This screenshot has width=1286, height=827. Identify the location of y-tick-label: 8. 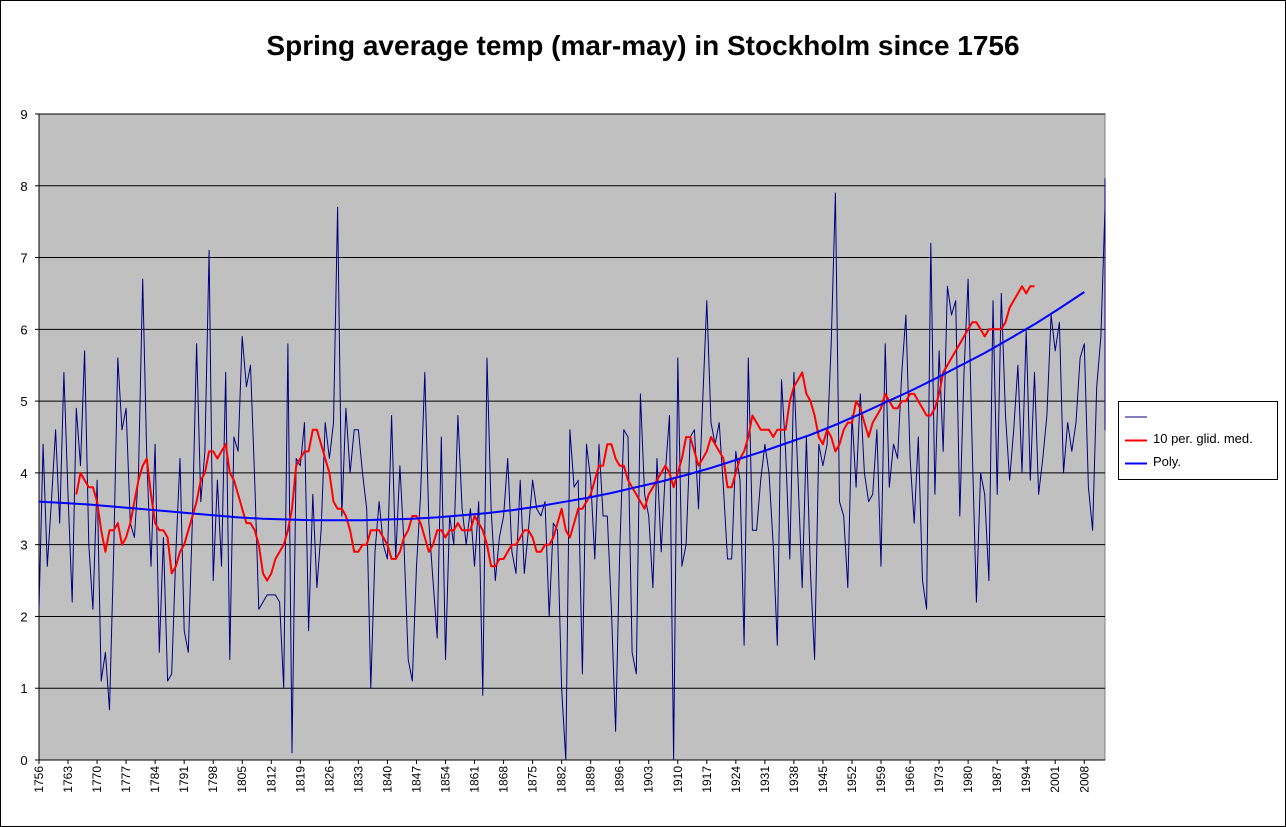
(23, 186).